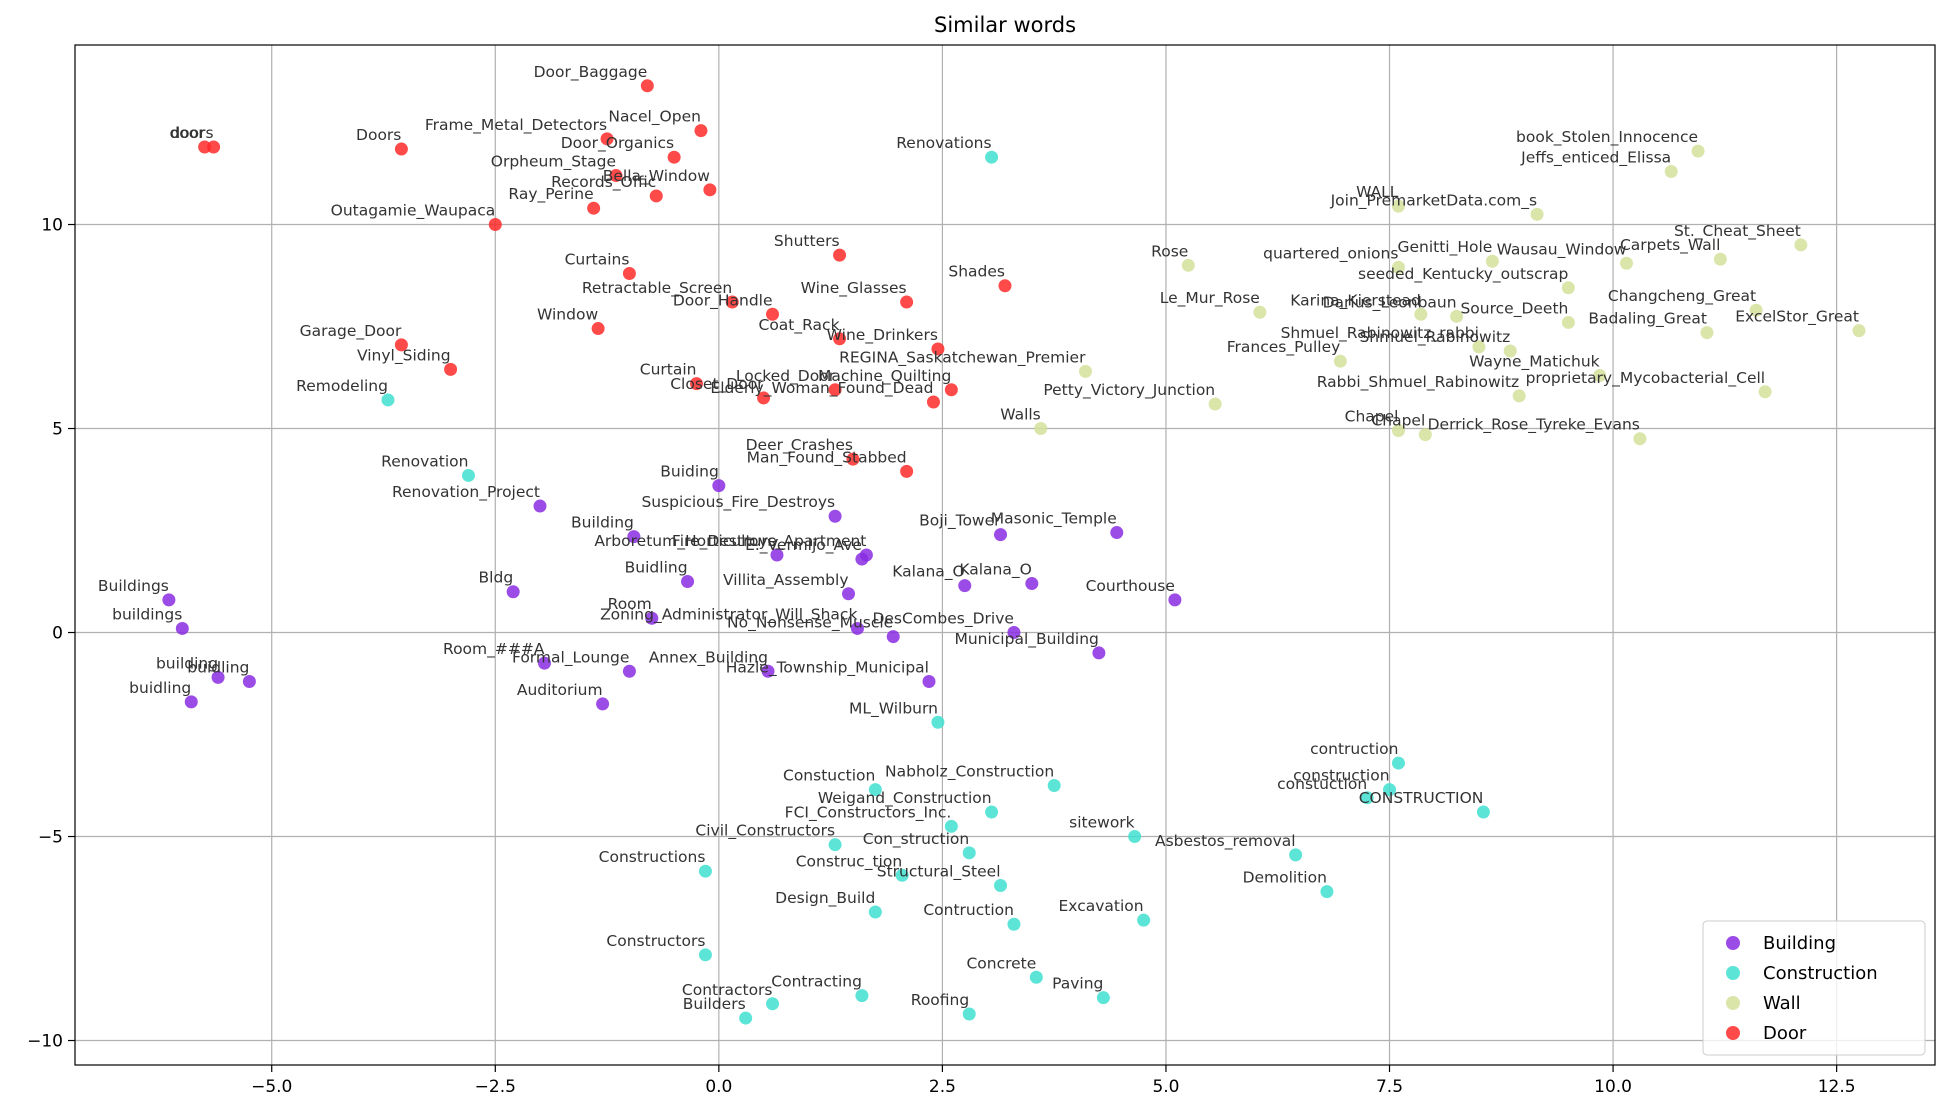 The image size is (1948, 1115). Describe the element at coordinates (882, 335) in the screenshot. I see `door-point-label: Wine_Drinkers` at that location.